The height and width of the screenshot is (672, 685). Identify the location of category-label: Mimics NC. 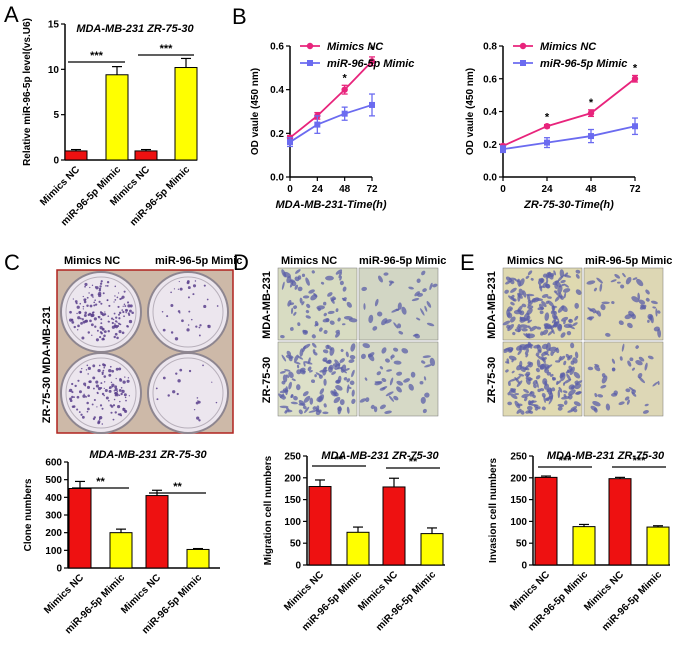
(64, 594).